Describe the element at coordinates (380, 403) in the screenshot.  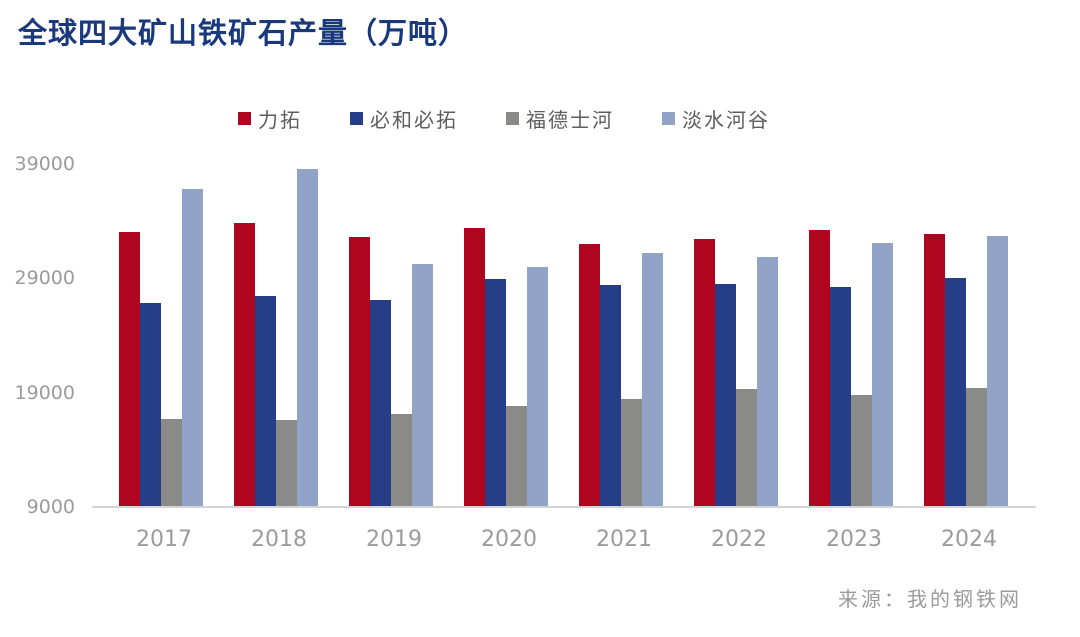
I see `bar-series1-2019` at that location.